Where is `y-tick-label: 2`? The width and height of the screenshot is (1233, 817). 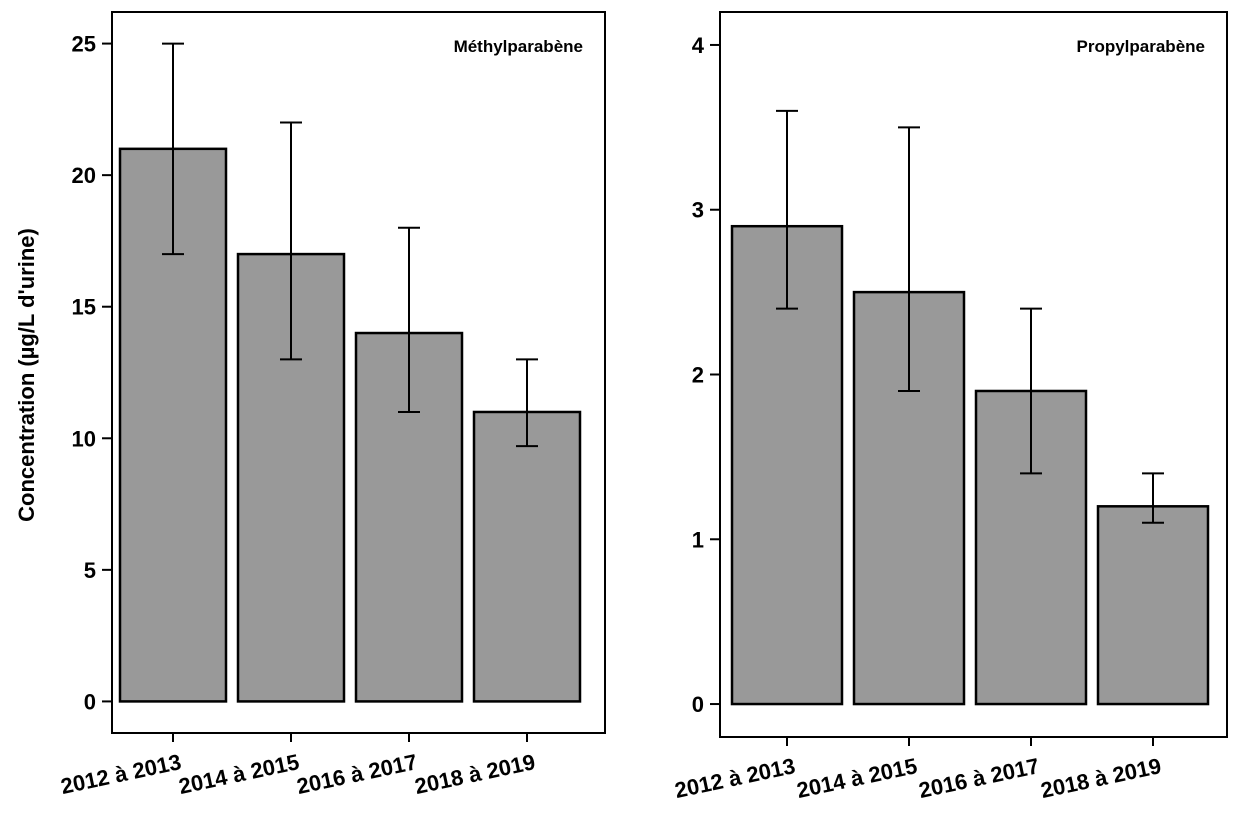 y-tick-label: 2 is located at coordinates (698, 375).